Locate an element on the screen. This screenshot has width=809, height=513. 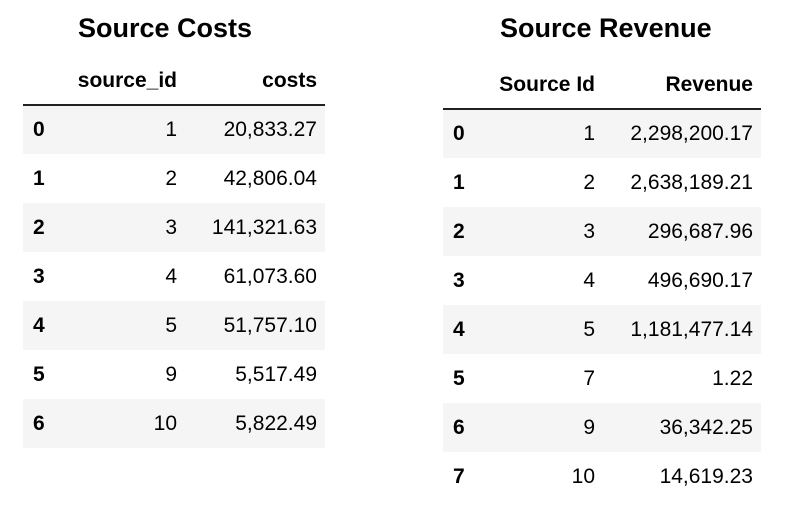
costs-source-id-cell: 3 is located at coordinates (171, 227).